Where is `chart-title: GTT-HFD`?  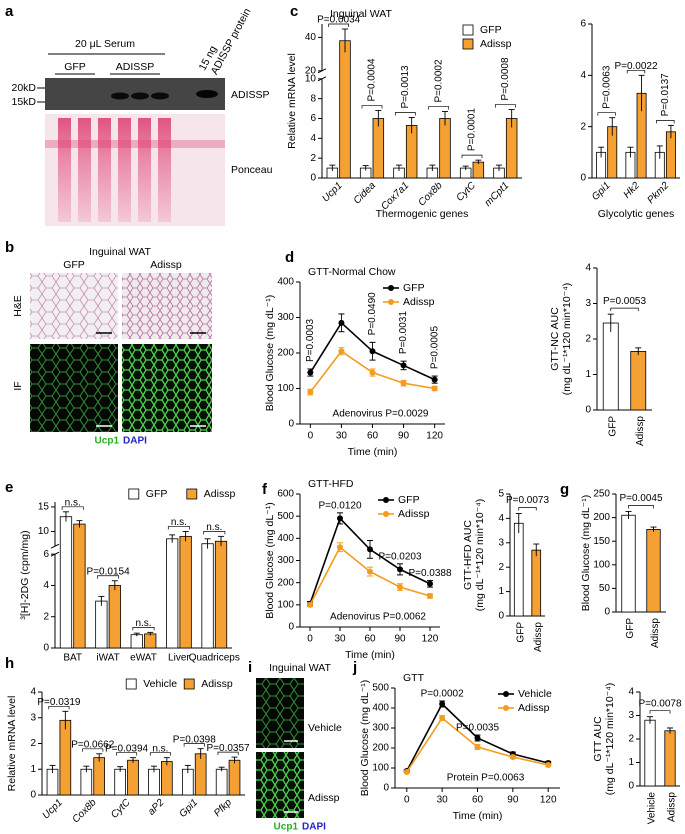
chart-title: GTT-HFD is located at coordinates (331, 484).